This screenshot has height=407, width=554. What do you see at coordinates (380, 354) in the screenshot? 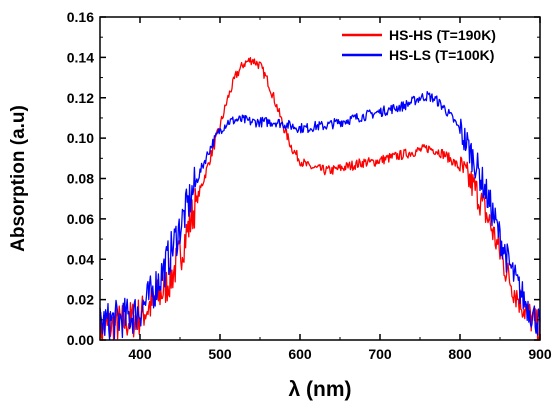
I see `x-tick-label: 700` at bounding box center [380, 354].